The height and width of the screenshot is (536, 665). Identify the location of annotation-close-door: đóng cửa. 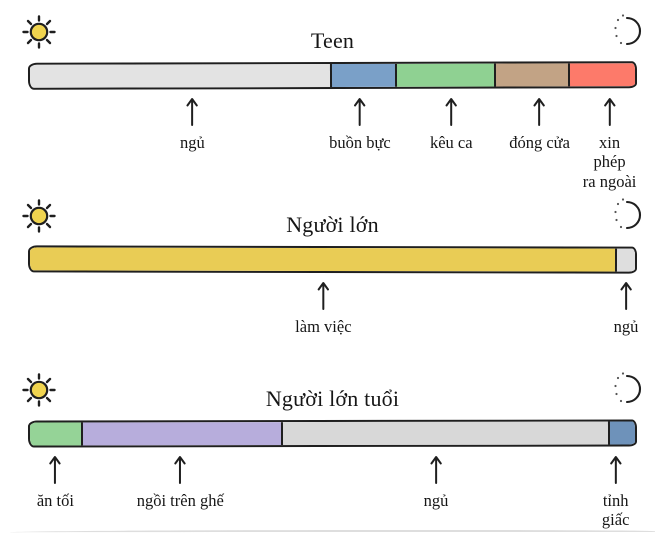
(539, 124).